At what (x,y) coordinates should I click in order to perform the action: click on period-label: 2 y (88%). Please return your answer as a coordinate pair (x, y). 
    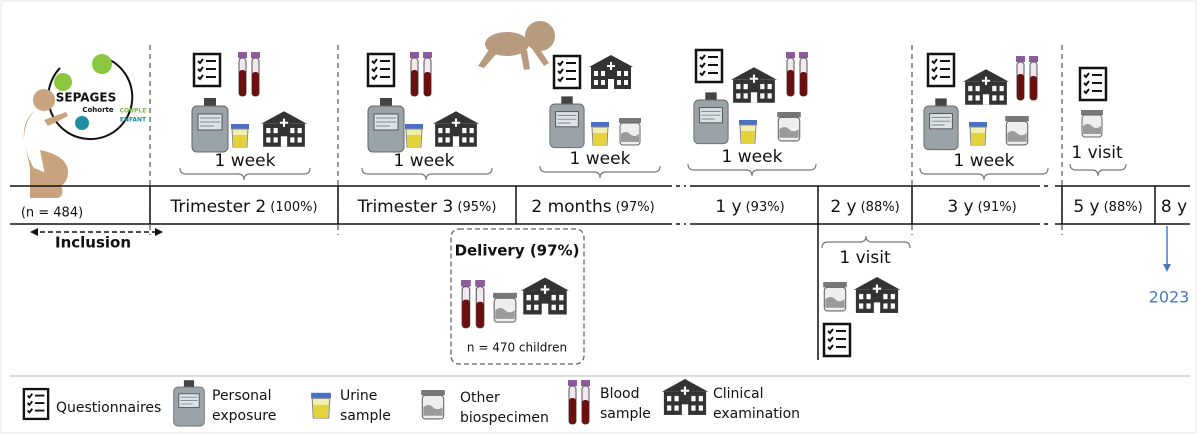
    Looking at the image, I should click on (864, 207).